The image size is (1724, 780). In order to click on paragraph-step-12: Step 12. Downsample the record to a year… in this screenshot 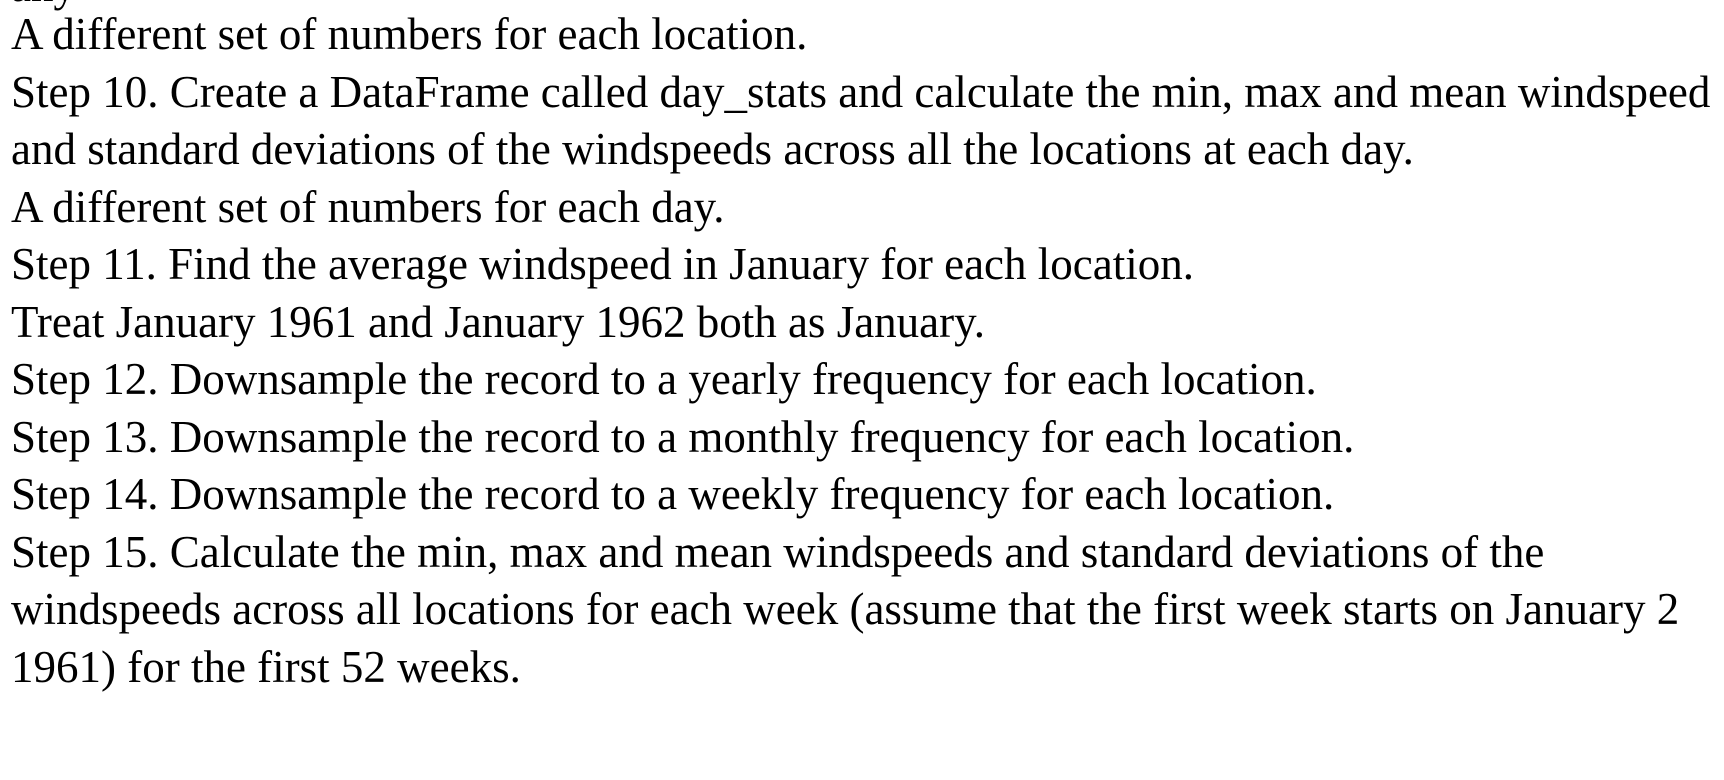, I will do `click(664, 379)`.